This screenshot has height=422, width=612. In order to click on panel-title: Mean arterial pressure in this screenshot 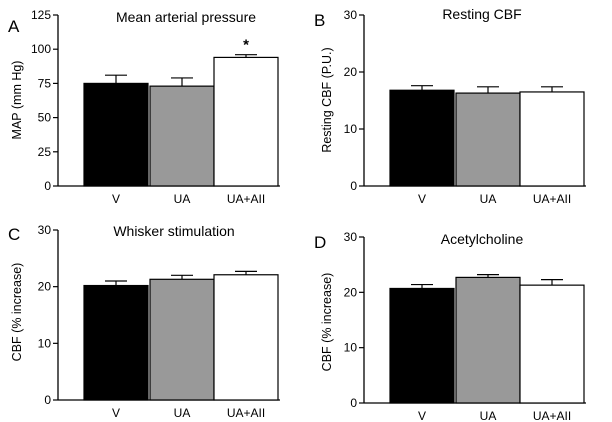, I will do `click(186, 17)`.